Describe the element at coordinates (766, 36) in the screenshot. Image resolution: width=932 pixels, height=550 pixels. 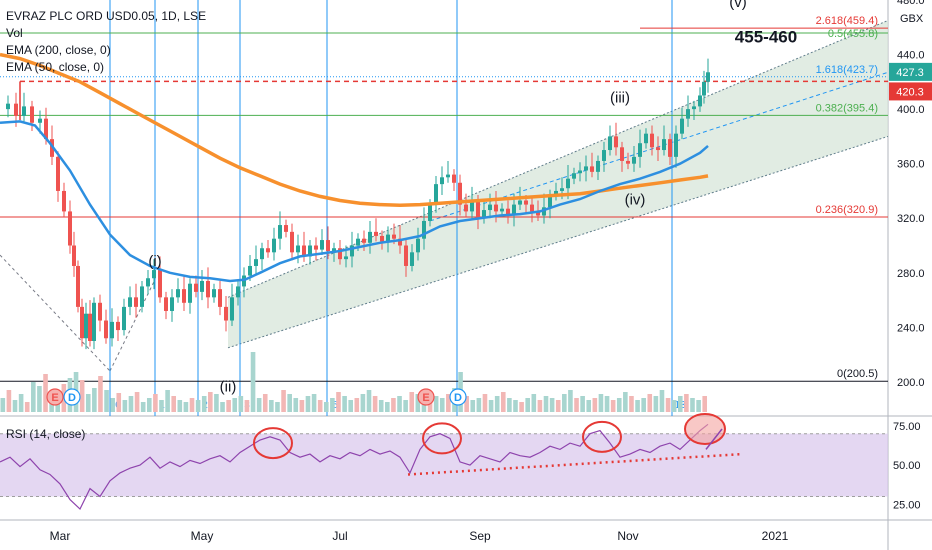
I see `target-label: 455-460` at that location.